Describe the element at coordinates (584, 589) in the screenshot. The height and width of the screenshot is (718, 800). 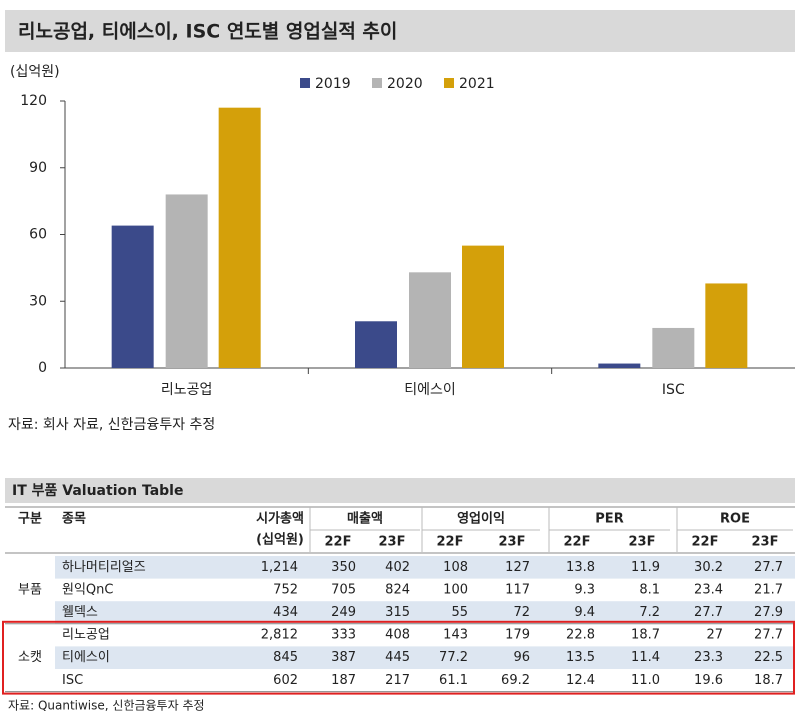
I see `table-cell: 9.3` at that location.